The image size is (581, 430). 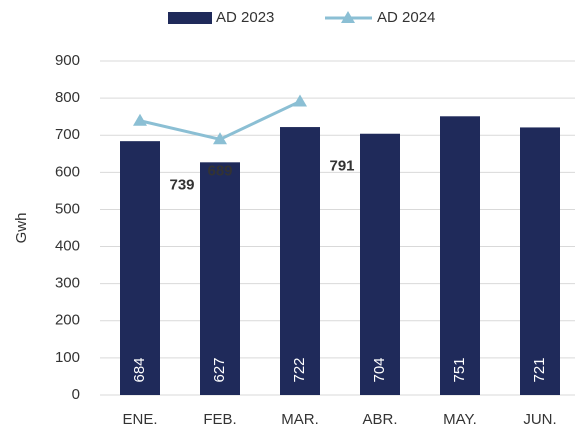 I want to click on value-label: 627, so click(x=219, y=369).